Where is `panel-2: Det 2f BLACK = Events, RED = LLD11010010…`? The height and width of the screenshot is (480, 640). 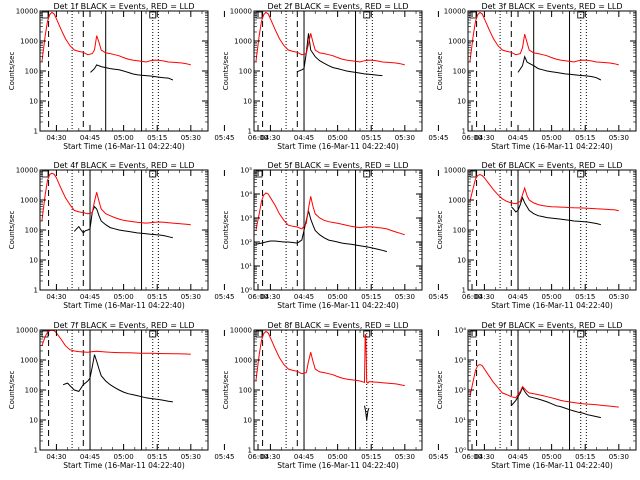 panel-2: Det 2f BLACK = Events, RED = LLD11010010… is located at coordinates (352, 76).